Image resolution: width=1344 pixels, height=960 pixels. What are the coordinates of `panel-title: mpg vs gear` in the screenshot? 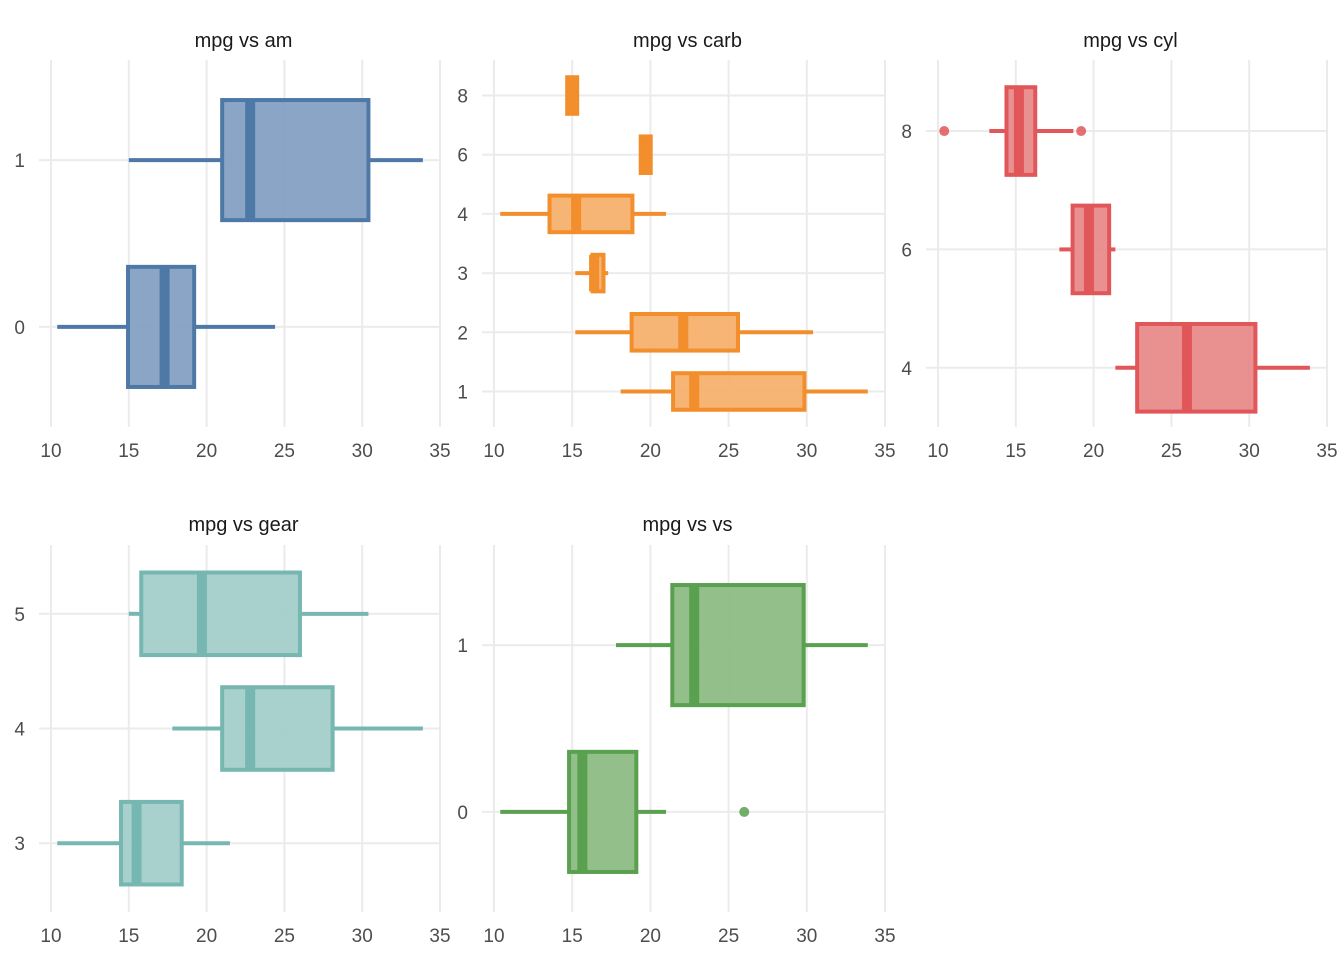 It's located at (243, 525).